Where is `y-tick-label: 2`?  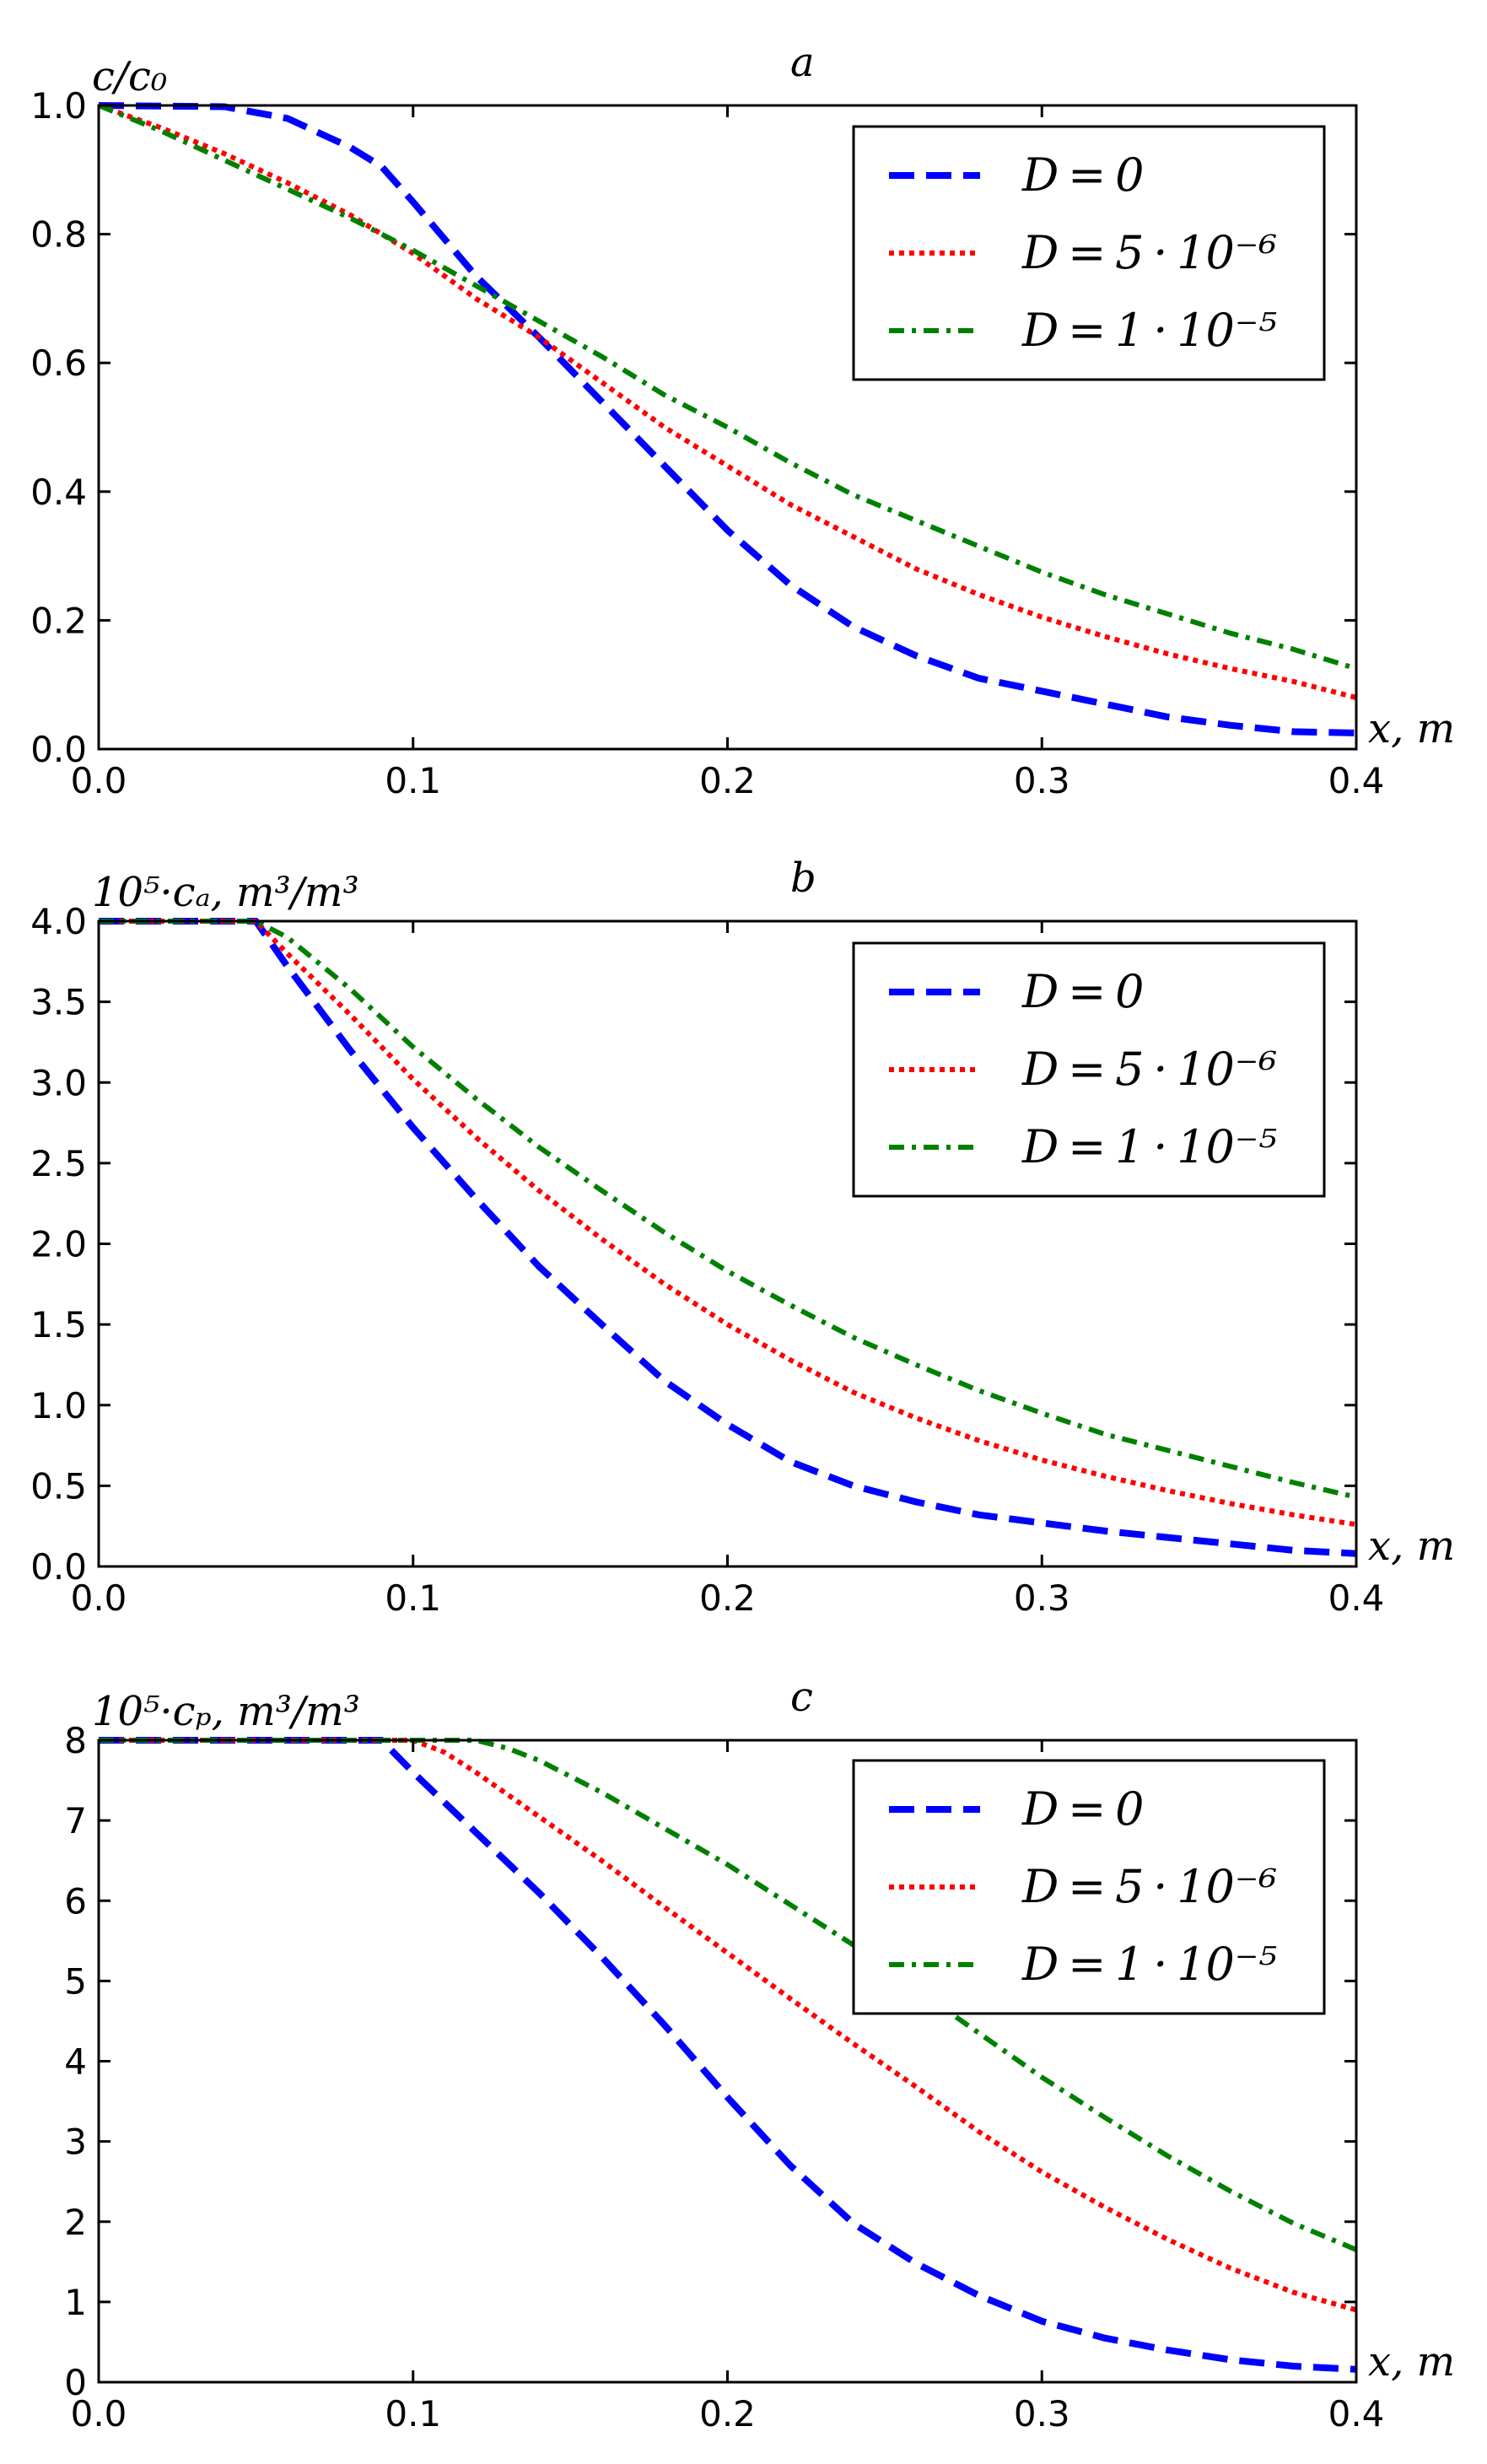
y-tick-label: 2 is located at coordinates (75, 2222).